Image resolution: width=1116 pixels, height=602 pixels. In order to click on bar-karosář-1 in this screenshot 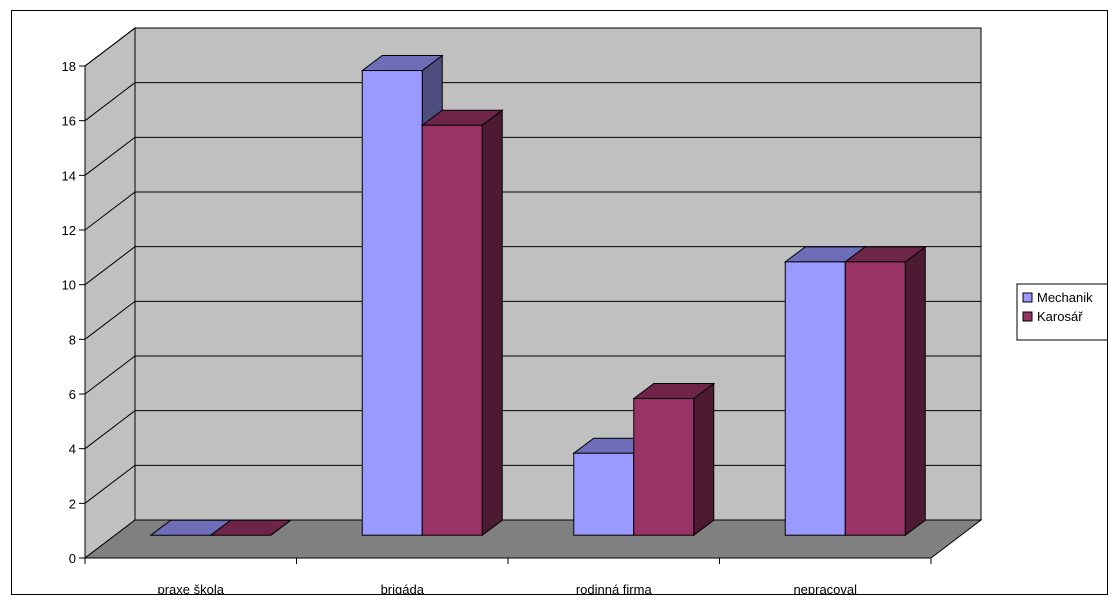, I will do `click(462, 323)`.